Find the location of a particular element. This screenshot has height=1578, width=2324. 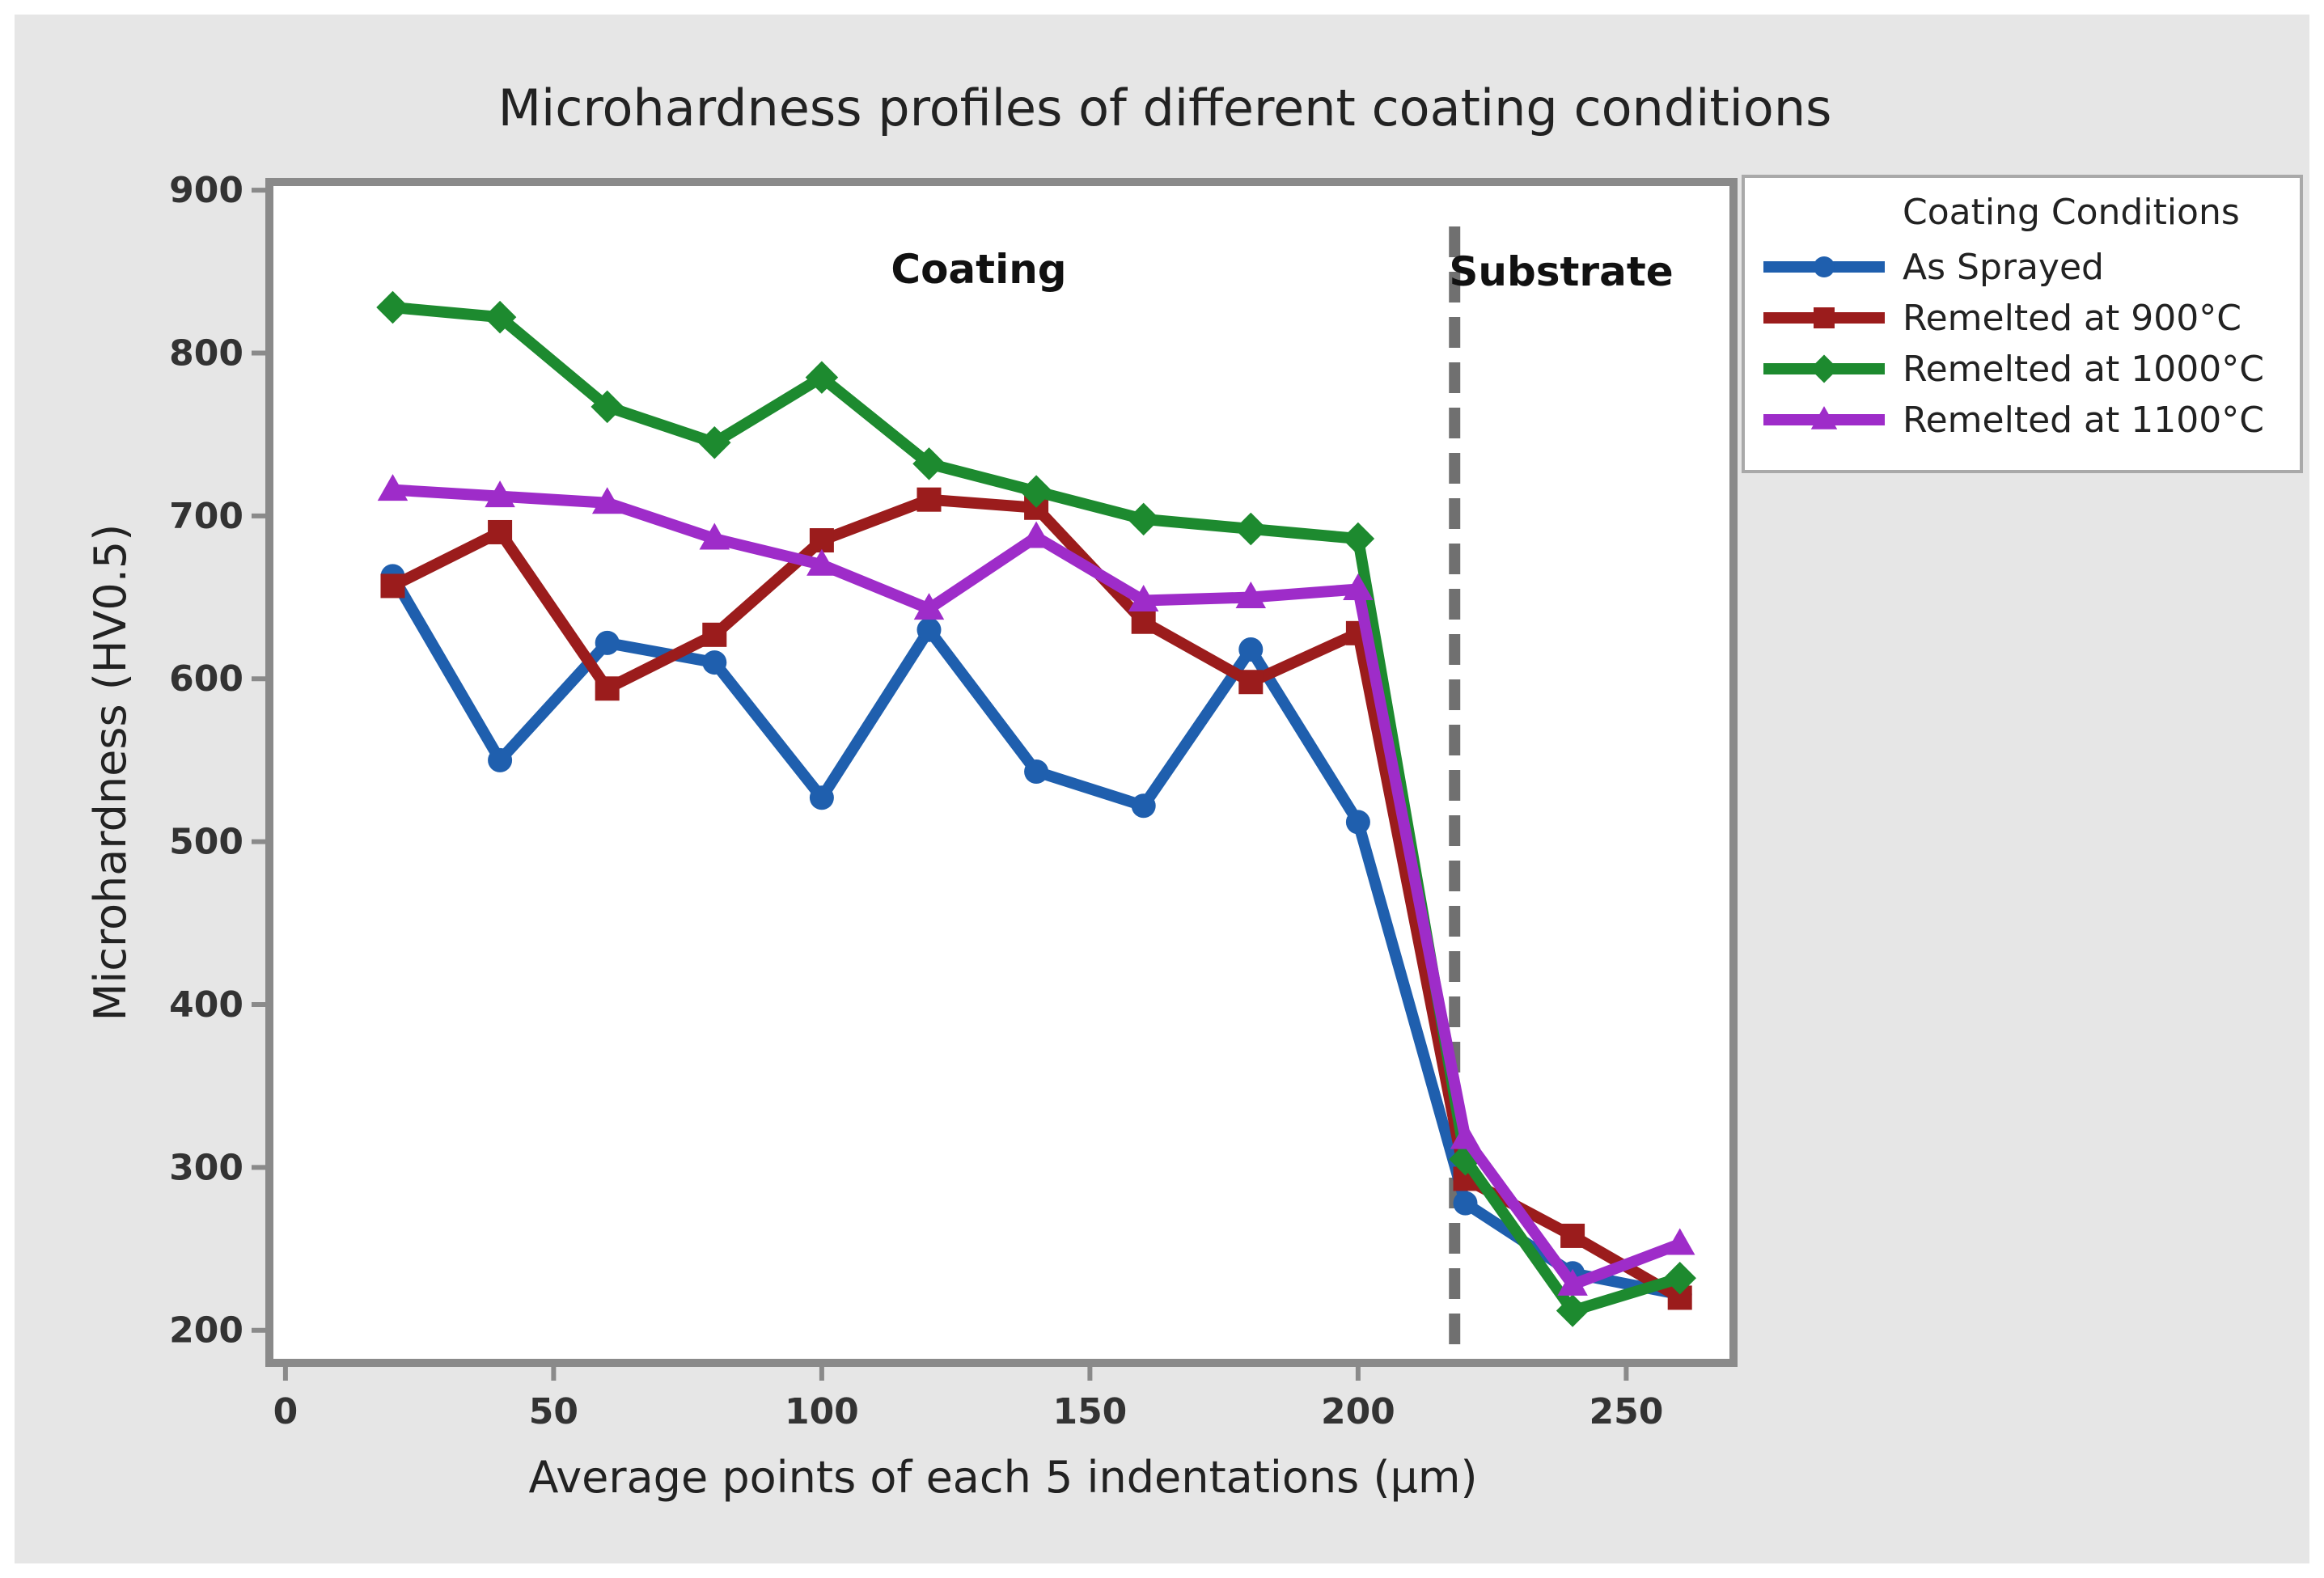

y-tick-label: 700 is located at coordinates (206, 516).